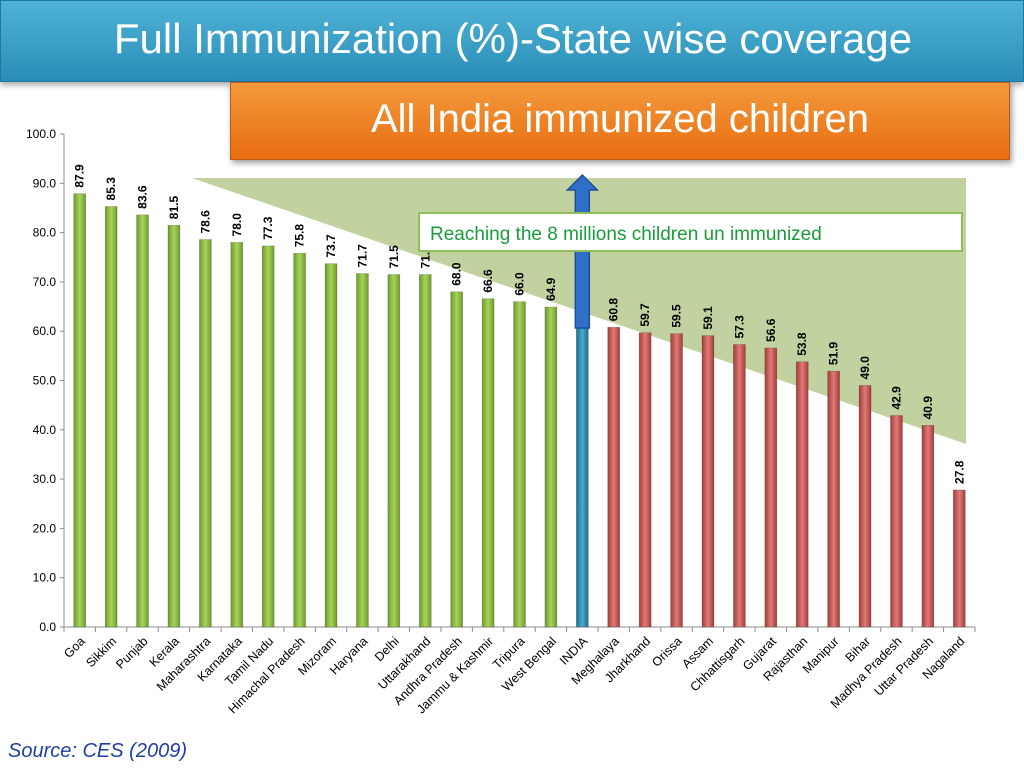 The width and height of the screenshot is (1024, 768). What do you see at coordinates (833, 499) in the screenshot?
I see `bar-manipur` at bounding box center [833, 499].